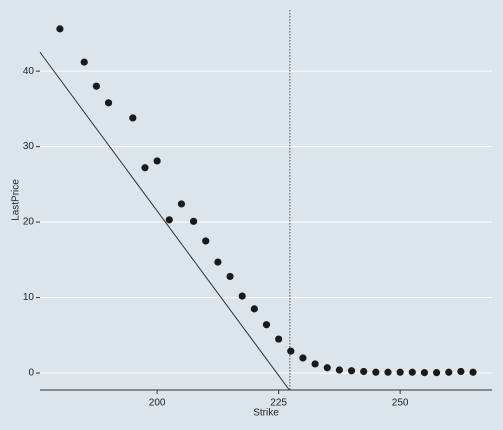 The image size is (503, 430). Describe the element at coordinates (266, 413) in the screenshot. I see `x-axis-label: Strike` at that location.